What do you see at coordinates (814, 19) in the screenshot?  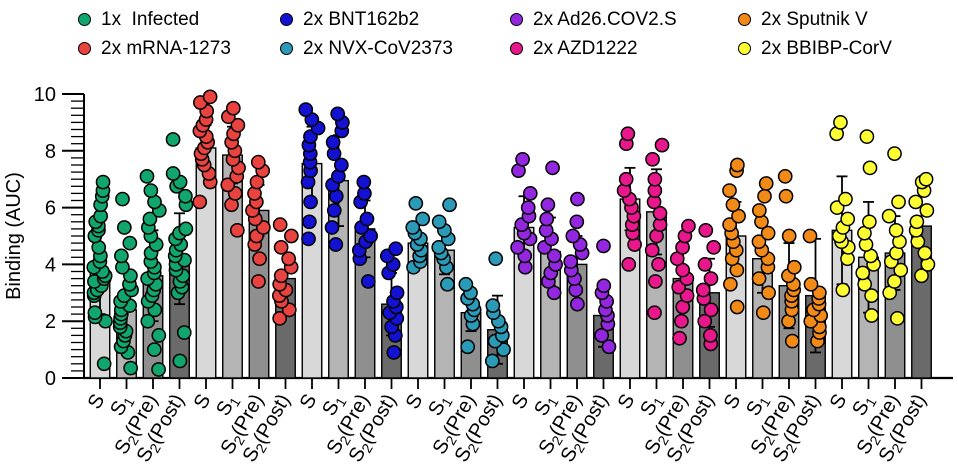 I see `legend-item-label: 2x Sputnik V` at bounding box center [814, 19].